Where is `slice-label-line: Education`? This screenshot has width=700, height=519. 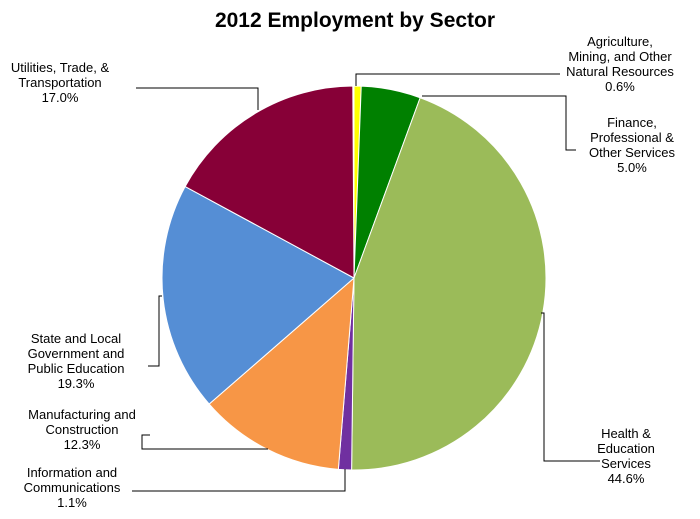 slice-label-line: Education is located at coordinates (626, 448).